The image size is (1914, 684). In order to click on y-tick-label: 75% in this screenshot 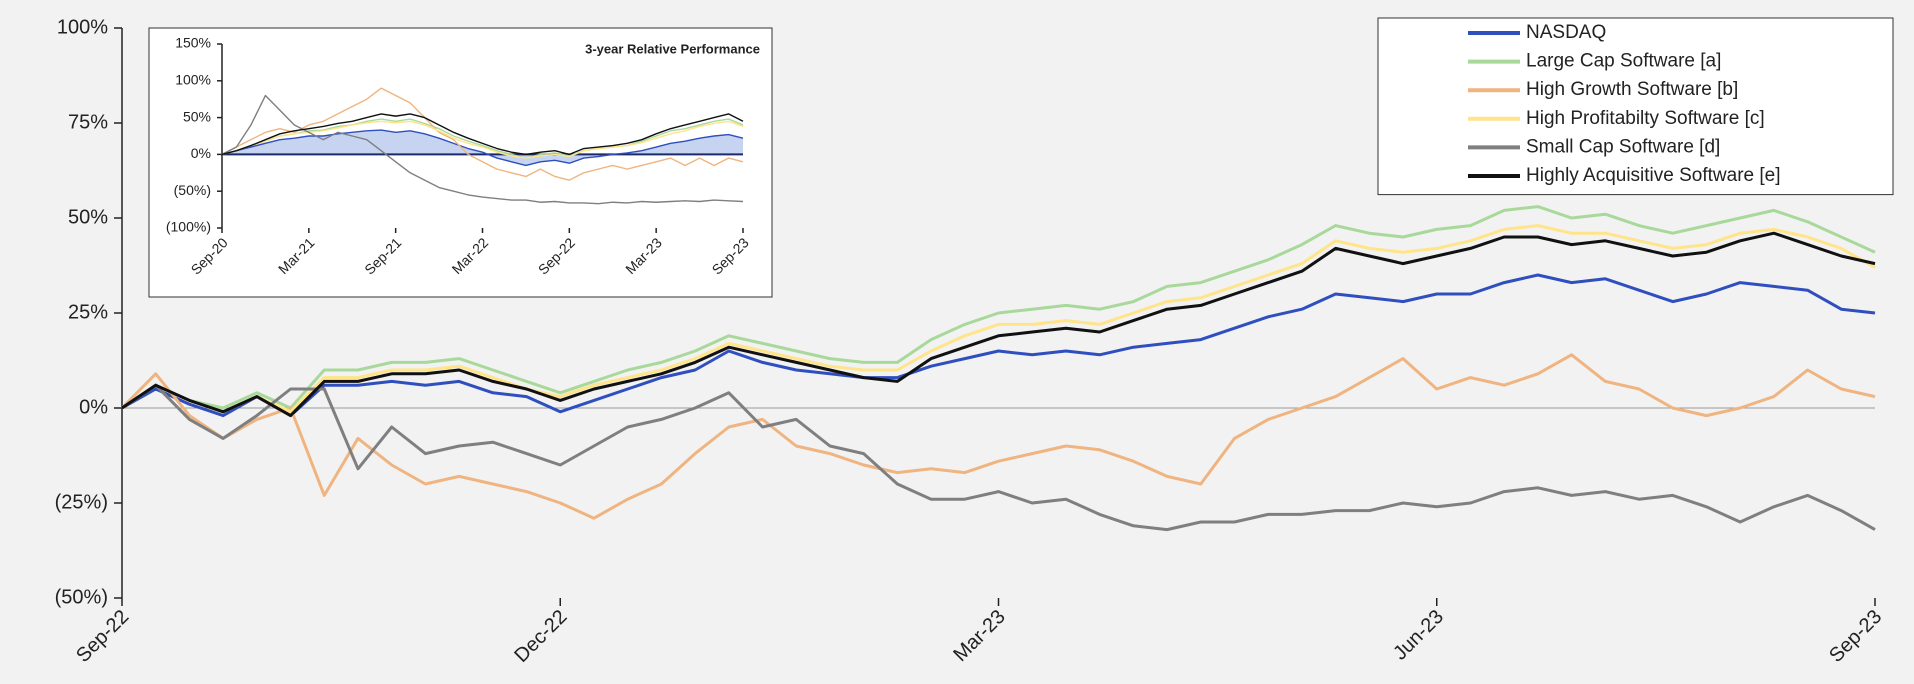, I will do `click(88, 122)`.